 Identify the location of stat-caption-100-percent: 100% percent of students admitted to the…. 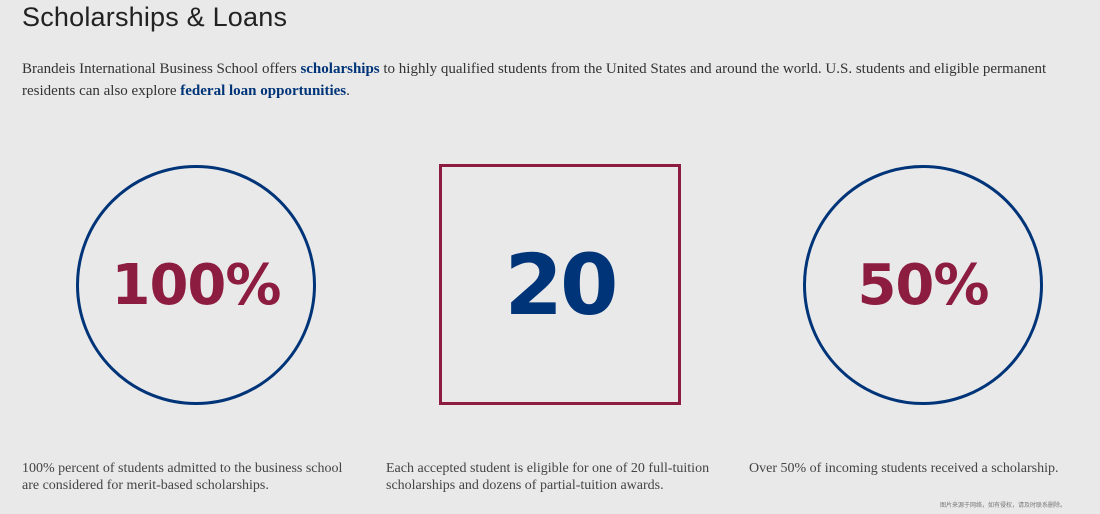
(182, 477).